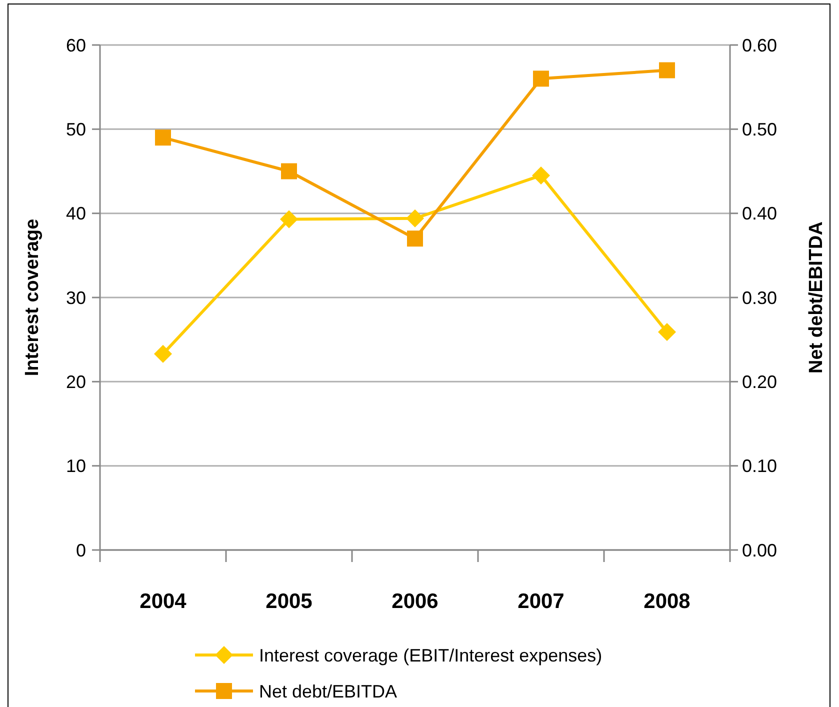 The width and height of the screenshot is (839, 707). I want to click on y2-tick-label: 0.40, so click(760, 214).